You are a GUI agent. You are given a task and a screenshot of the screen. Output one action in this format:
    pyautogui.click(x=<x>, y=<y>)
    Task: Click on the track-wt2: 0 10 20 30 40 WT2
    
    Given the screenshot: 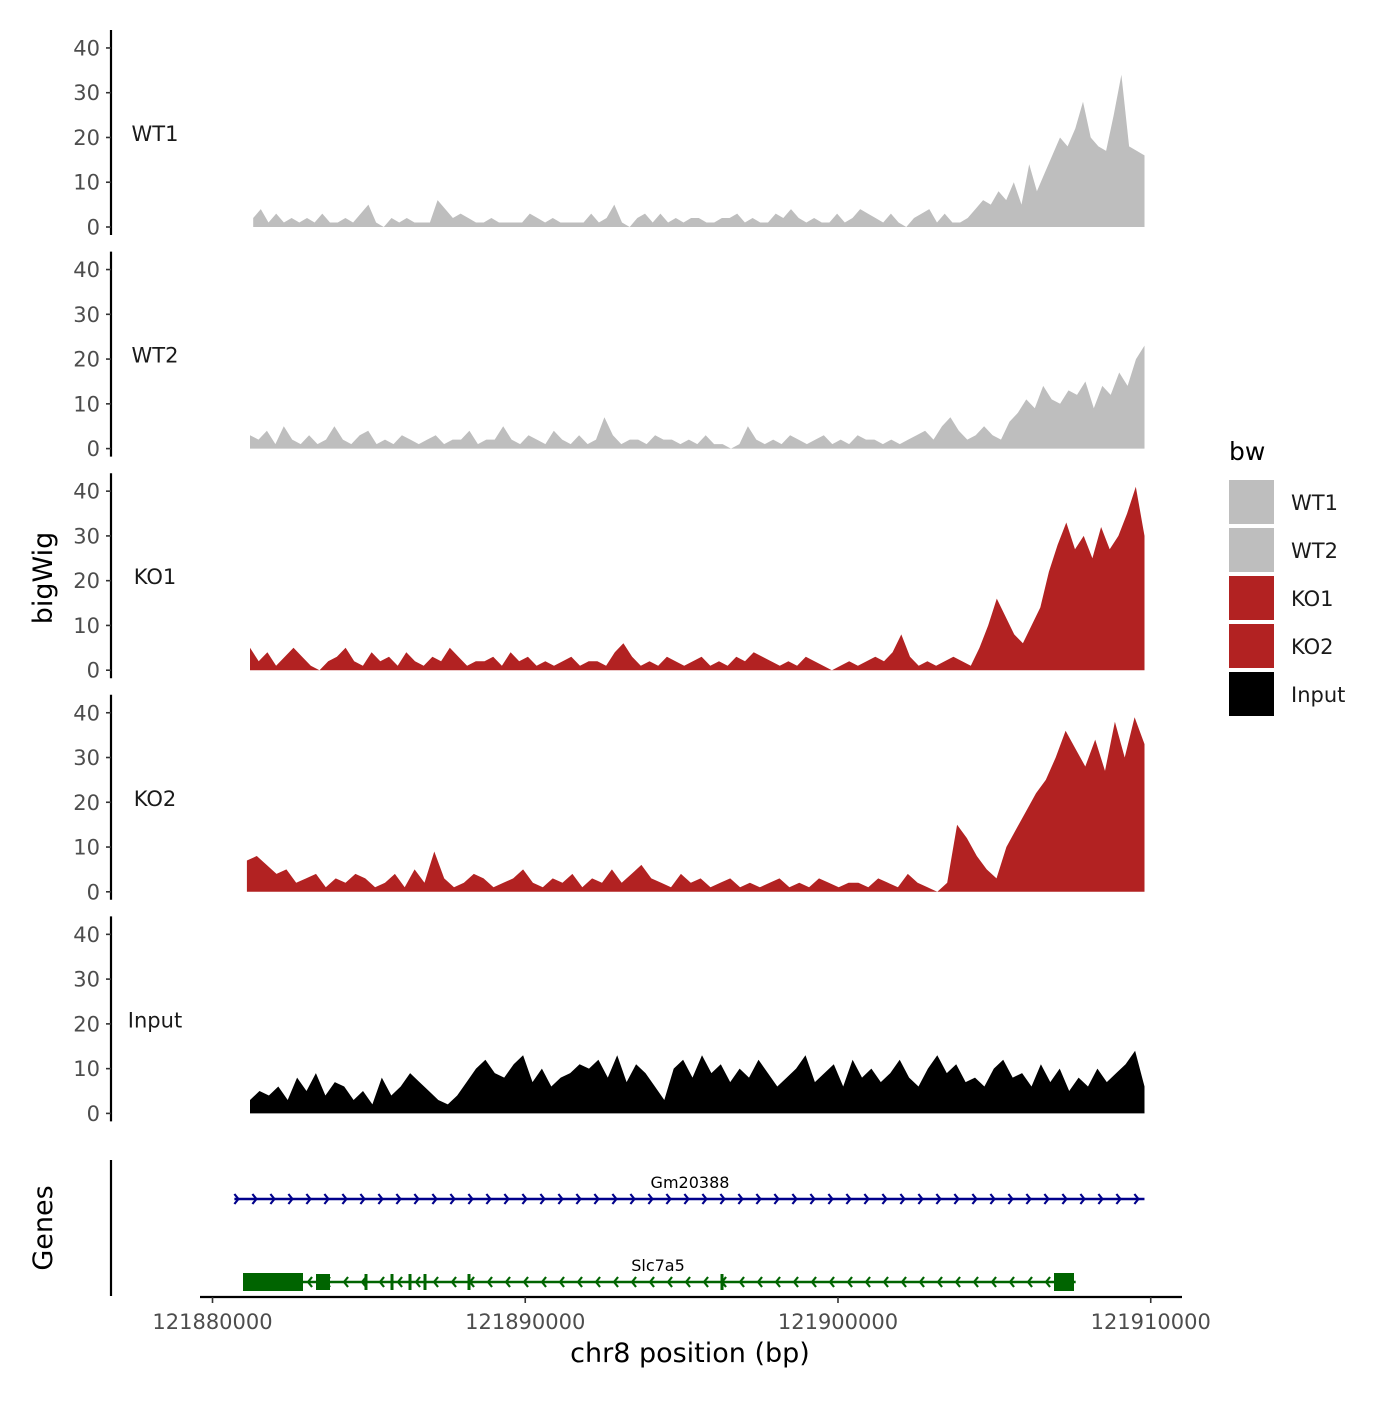 What is the action you would take?
    pyautogui.click(x=609, y=356)
    